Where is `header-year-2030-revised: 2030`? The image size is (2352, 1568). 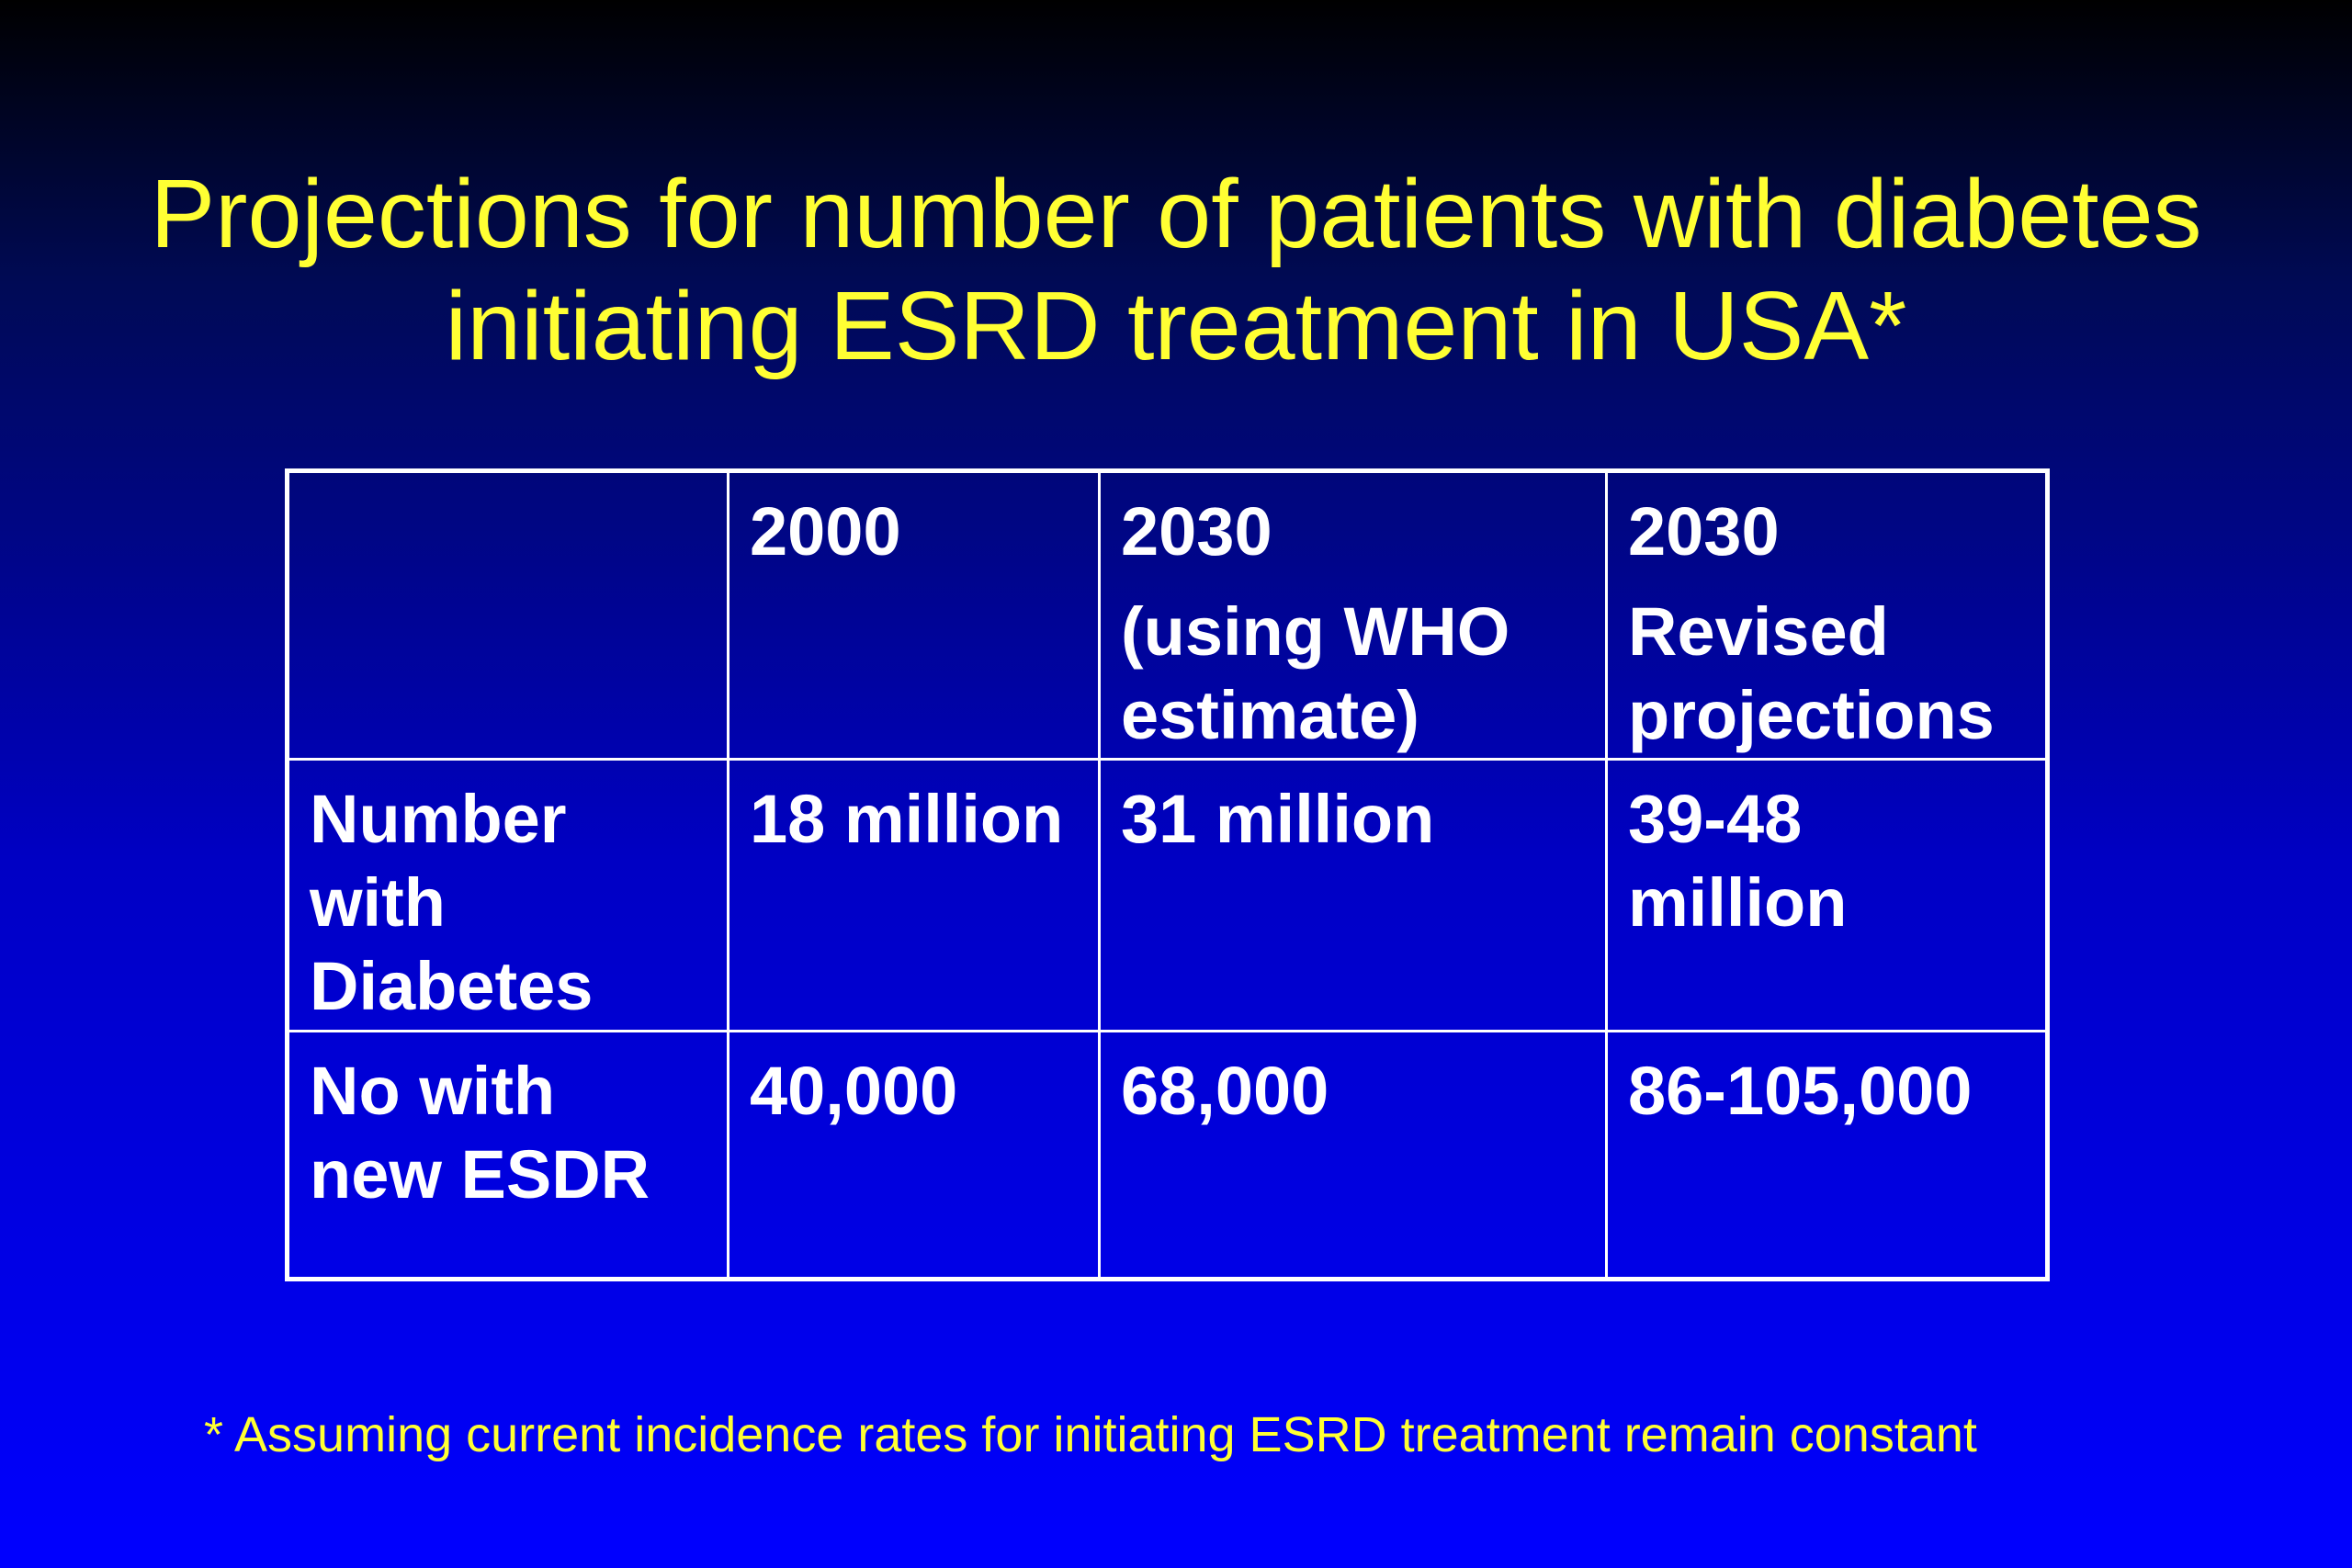 header-year-2030-revised: 2030 is located at coordinates (1704, 532).